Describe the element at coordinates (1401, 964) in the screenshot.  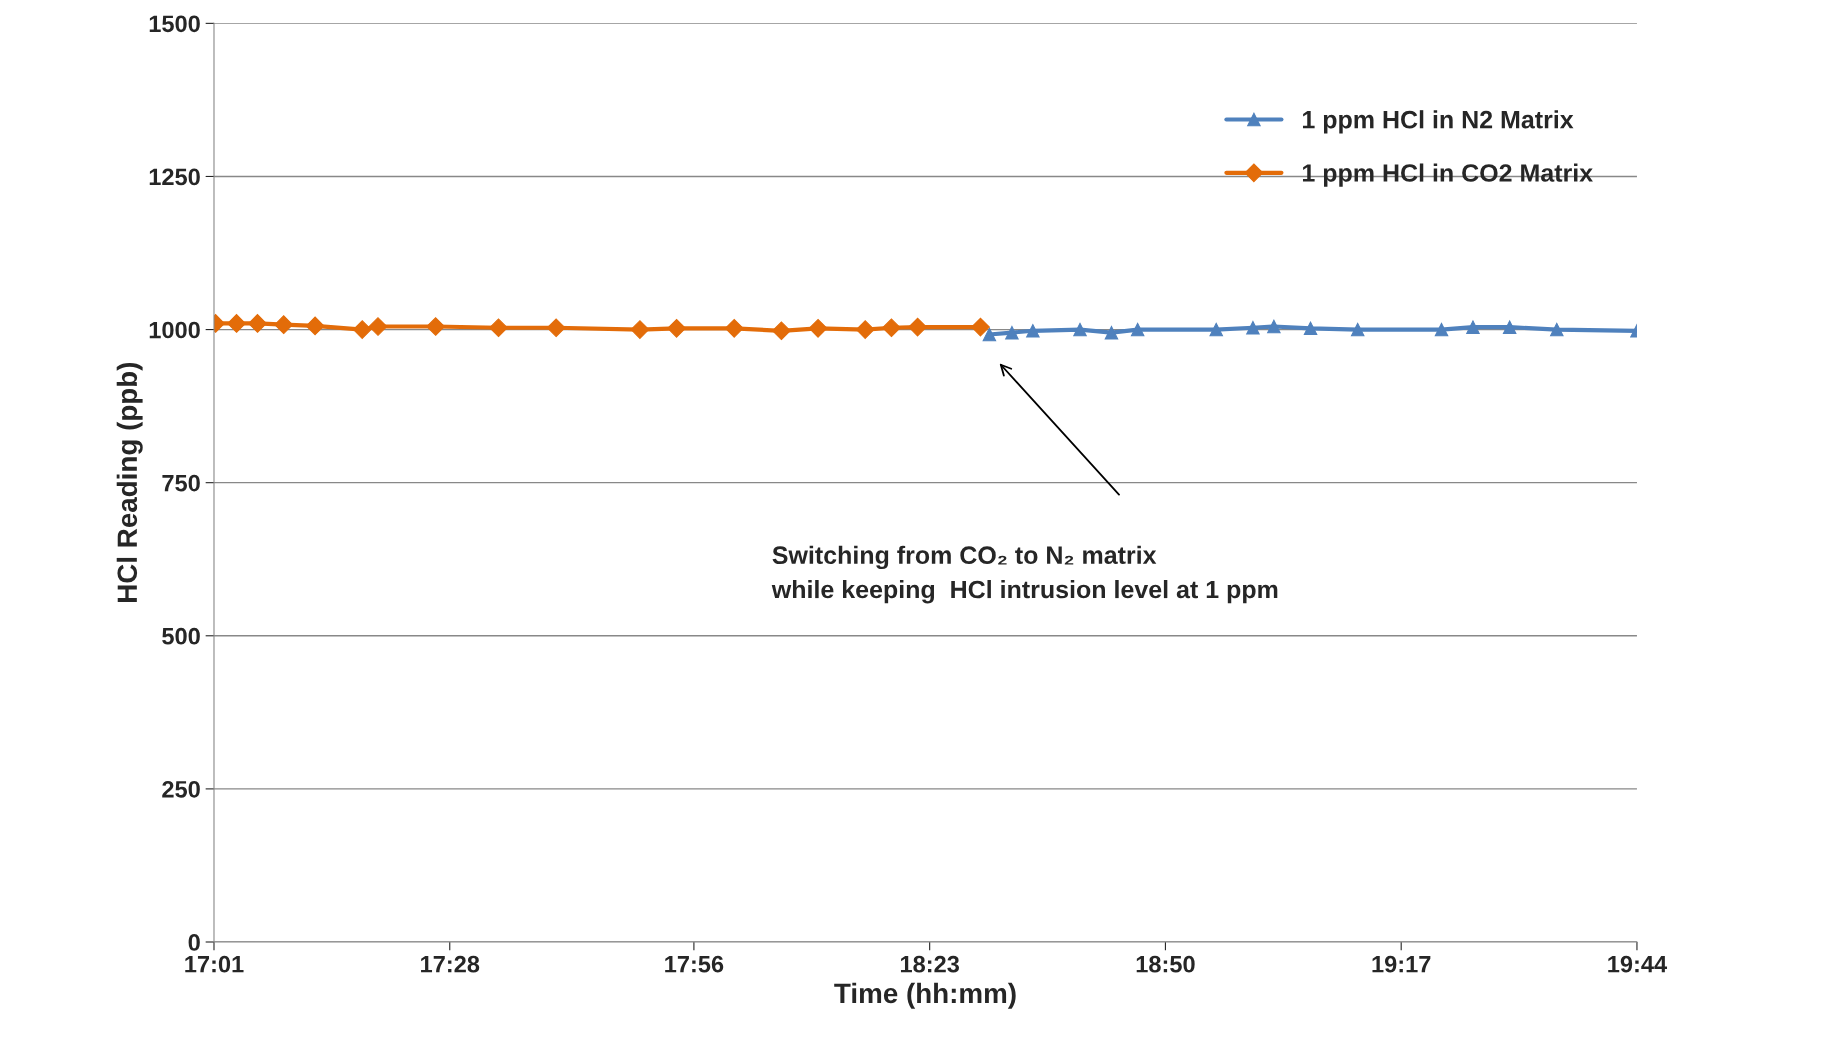
I see `x-tick-label: 19:17` at that location.